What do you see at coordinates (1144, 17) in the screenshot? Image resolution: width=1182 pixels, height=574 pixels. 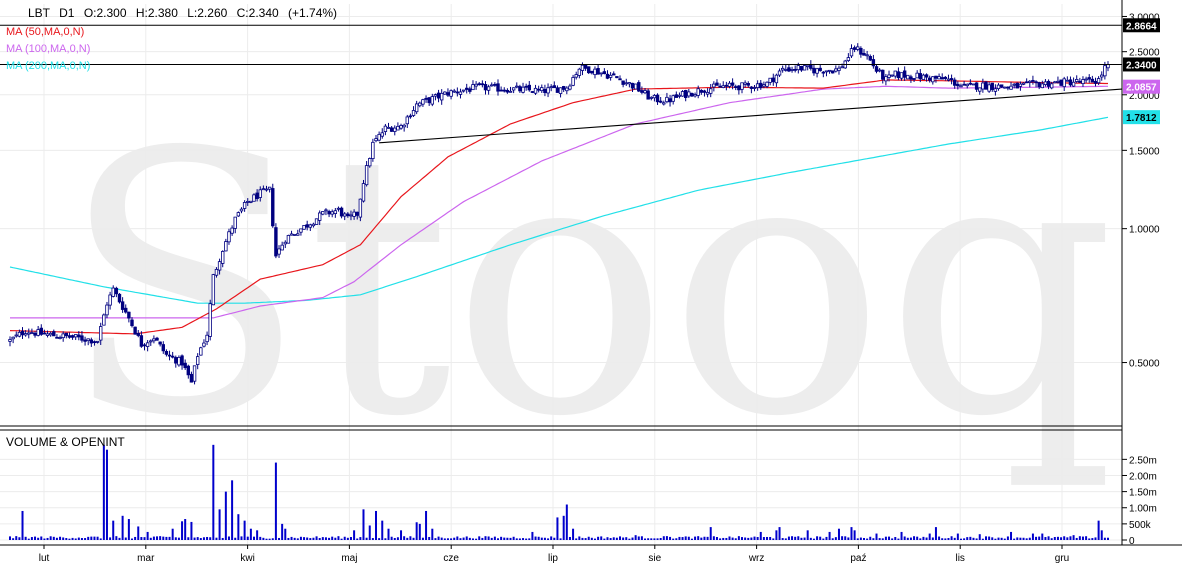 I see `price-tick-label: 3.0000` at bounding box center [1144, 17].